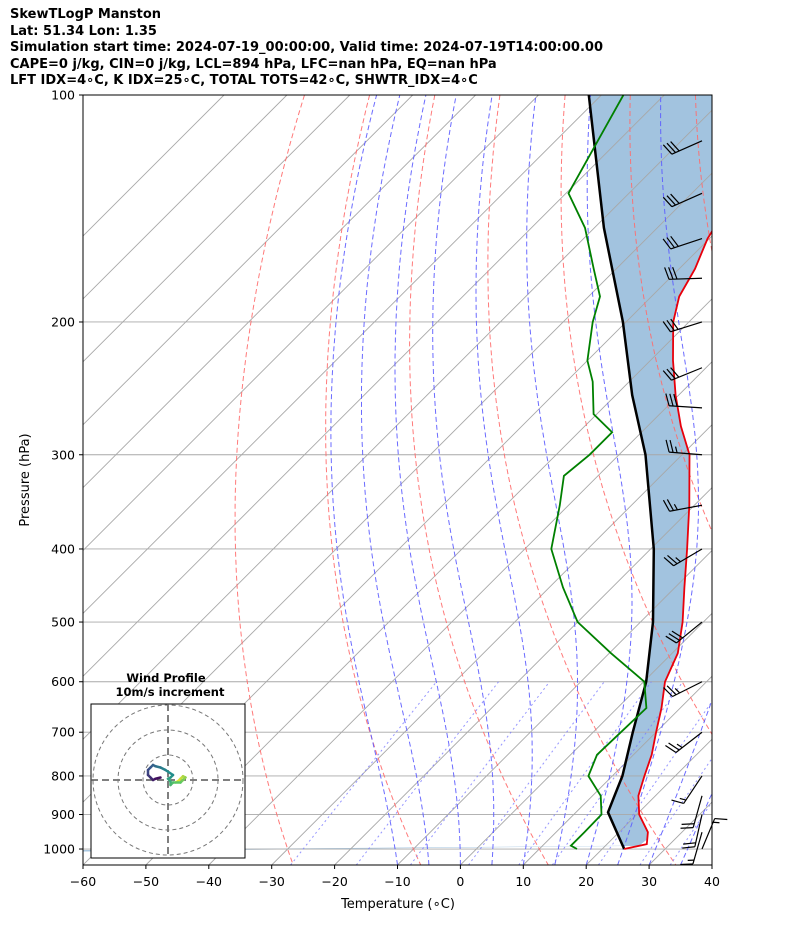 The width and height of the screenshot is (794, 937). I want to click on chart-location: Lat: 51.34 Lon: 1.35, so click(83, 31).